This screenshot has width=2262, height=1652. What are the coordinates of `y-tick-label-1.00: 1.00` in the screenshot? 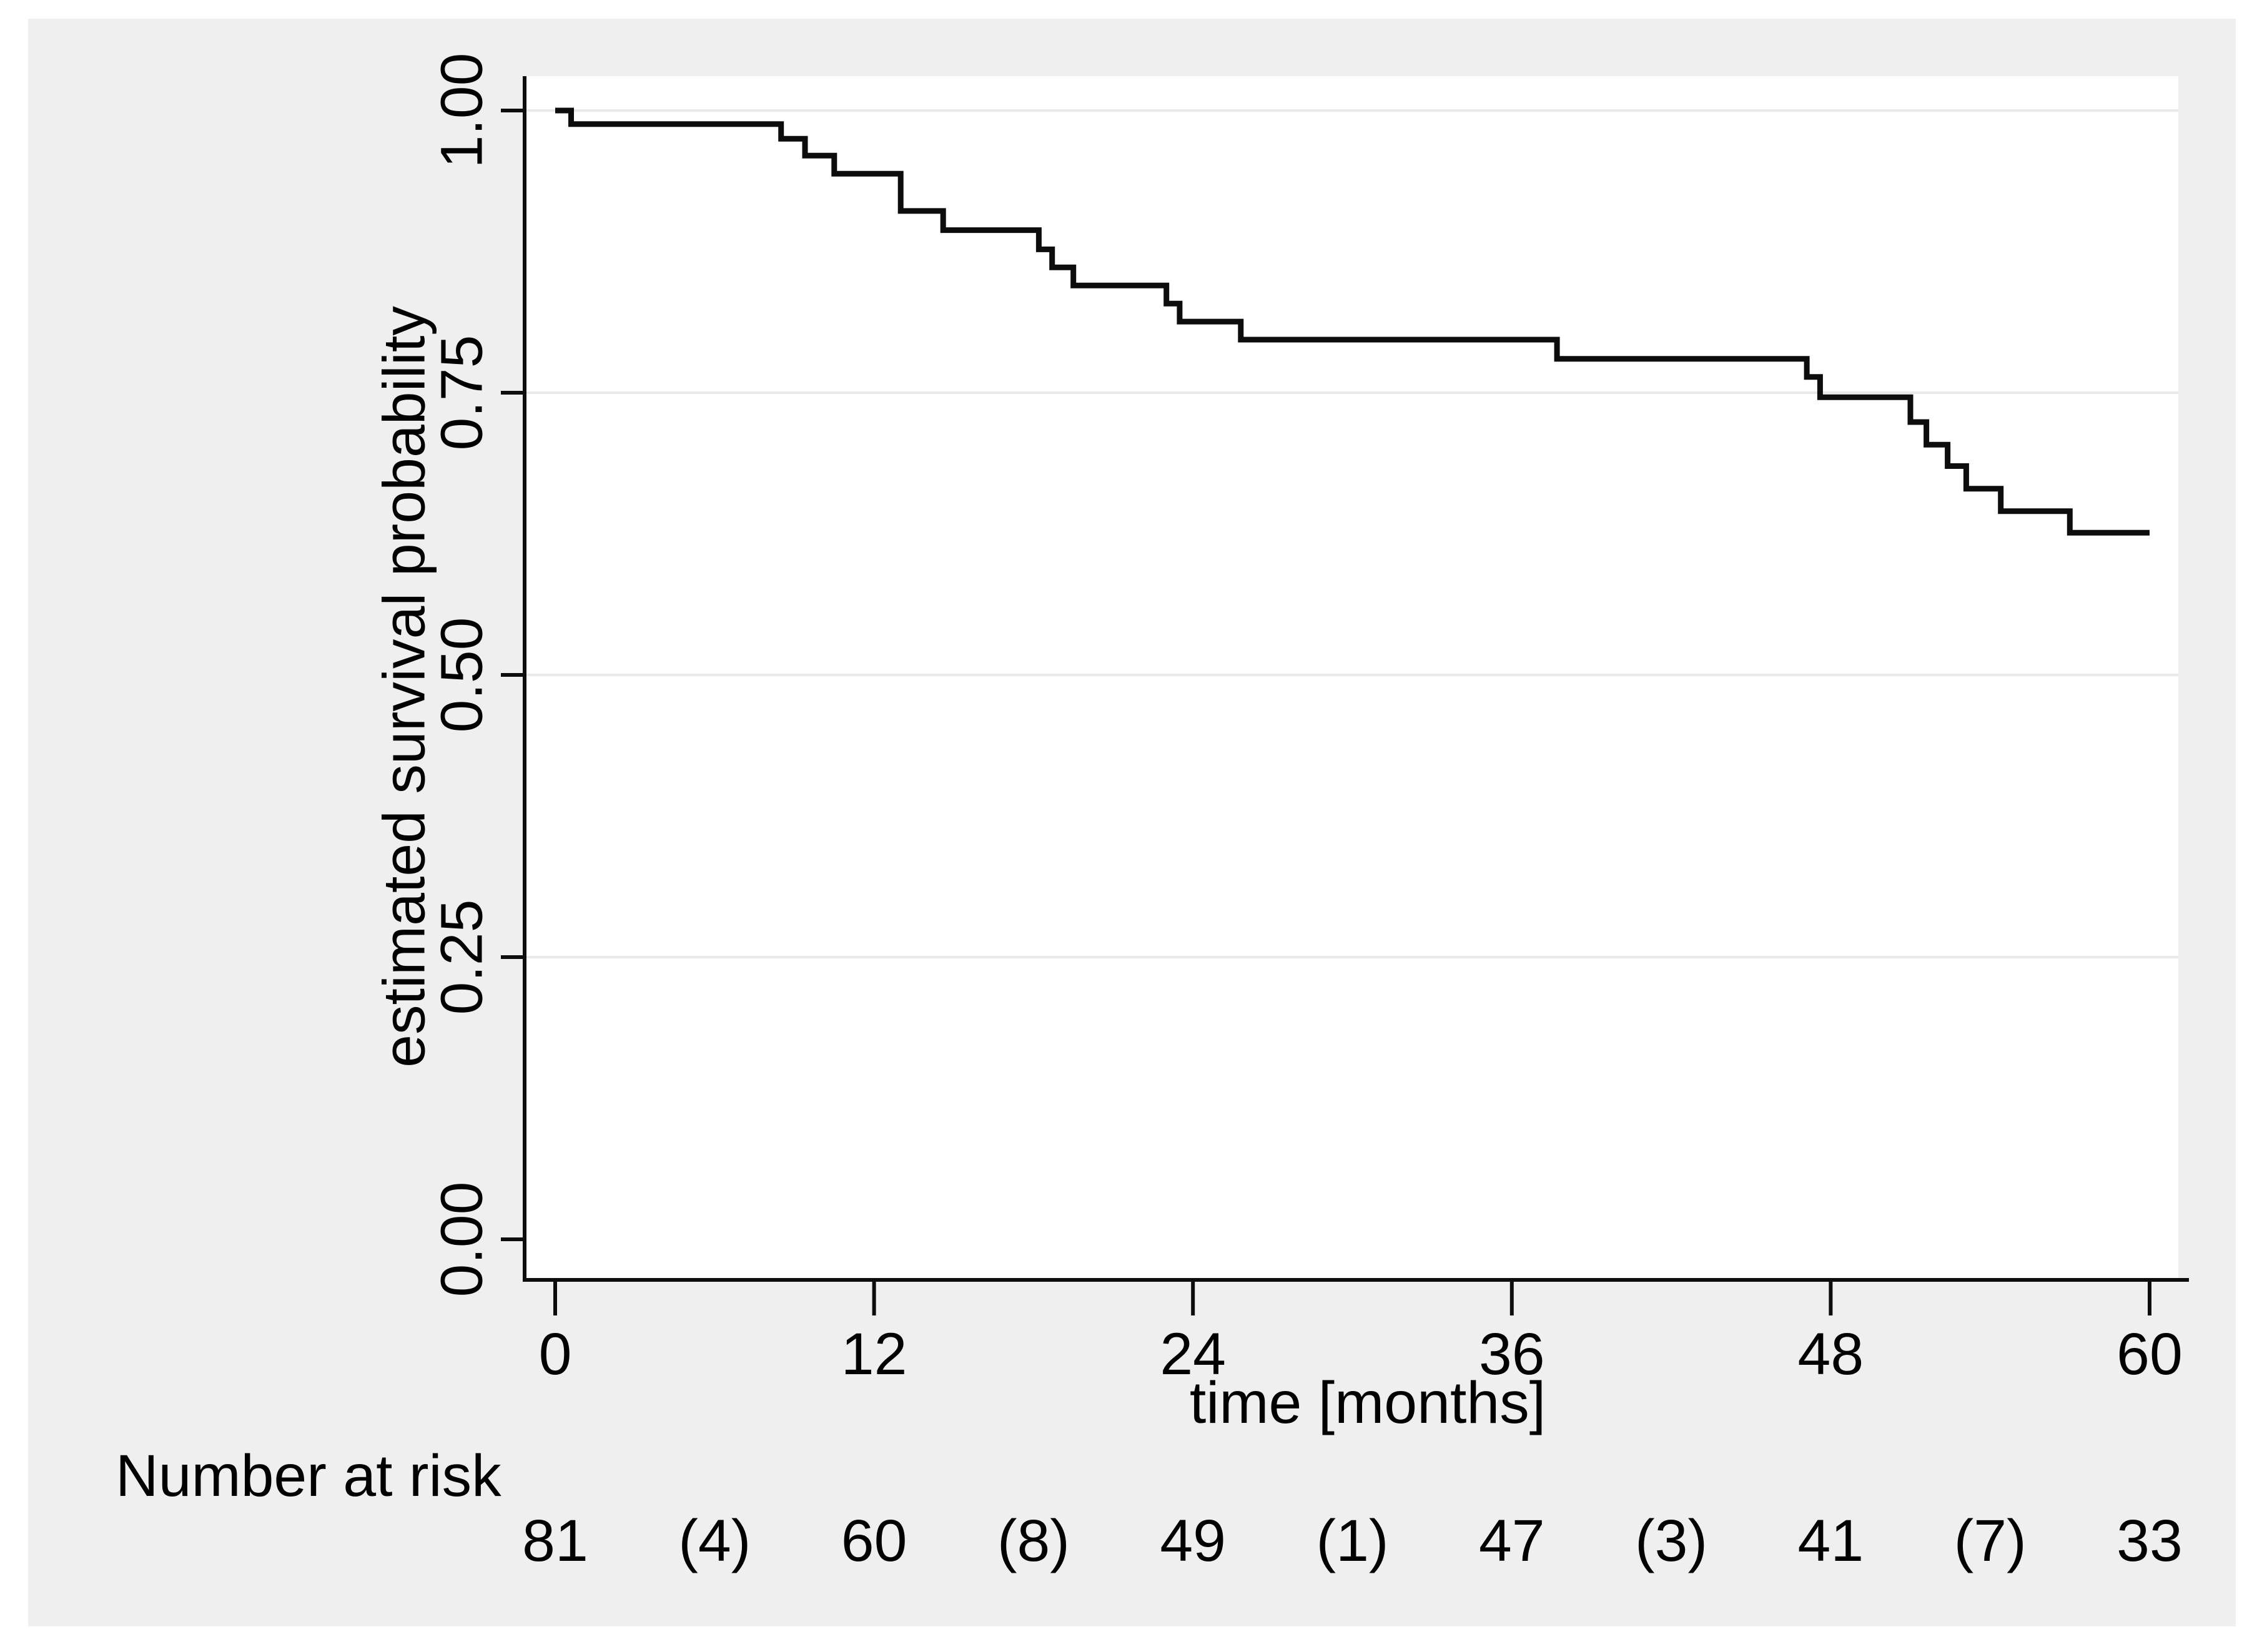 It's located at (461, 110).